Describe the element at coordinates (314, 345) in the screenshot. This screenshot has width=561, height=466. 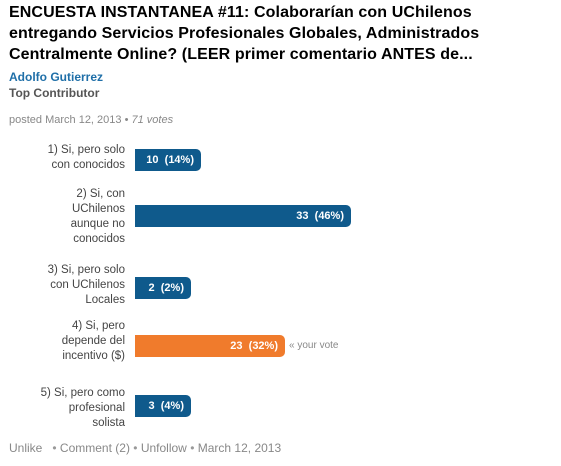
I see `your-vote-indicator: « your vote` at that location.